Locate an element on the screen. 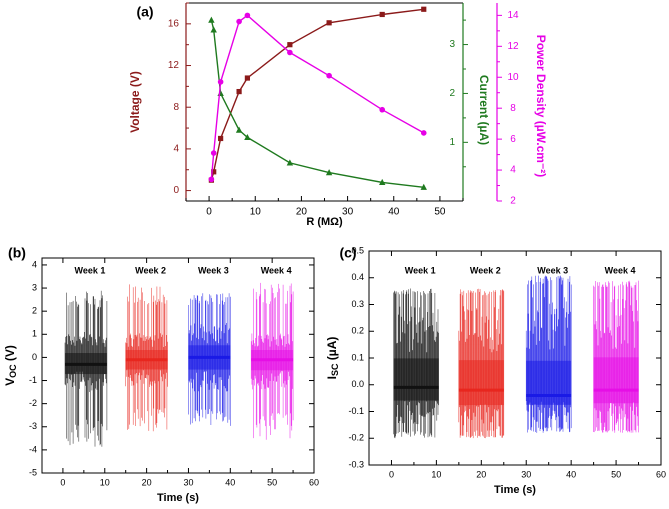 This screenshot has height=509, width=669. current-y-tick-label: 1 is located at coordinates (452, 142).